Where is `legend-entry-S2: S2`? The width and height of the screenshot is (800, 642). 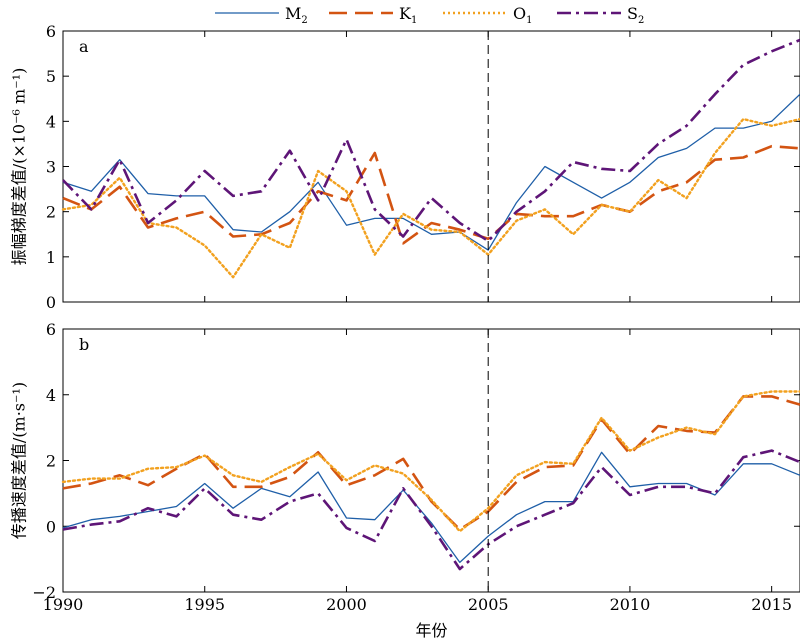 legend-entry-S2: S2 is located at coordinates (600, 15).